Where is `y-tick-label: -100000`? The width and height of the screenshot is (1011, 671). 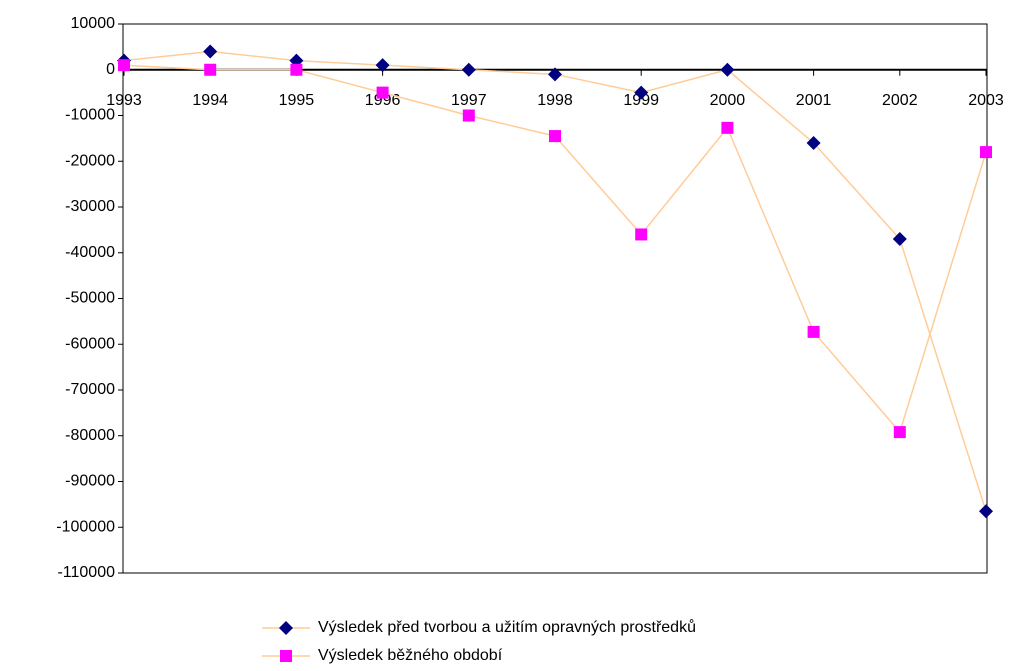
y-tick-label: -100000 is located at coordinates (85, 526).